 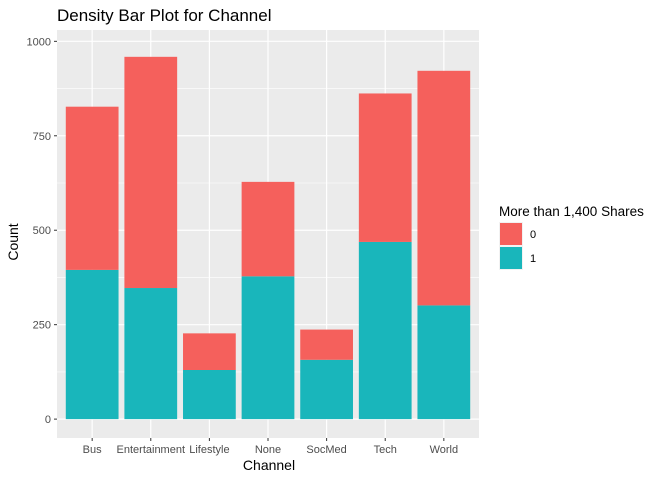 I want to click on x-tick-label-tech: Tech, so click(x=385, y=450).